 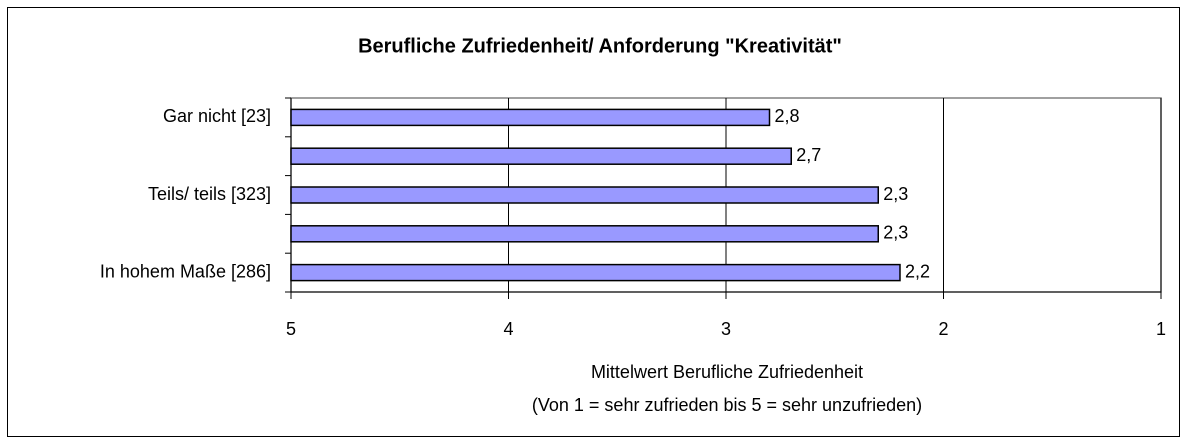 I want to click on y-tick-label: Teils/ teils [323], so click(x=209, y=194).